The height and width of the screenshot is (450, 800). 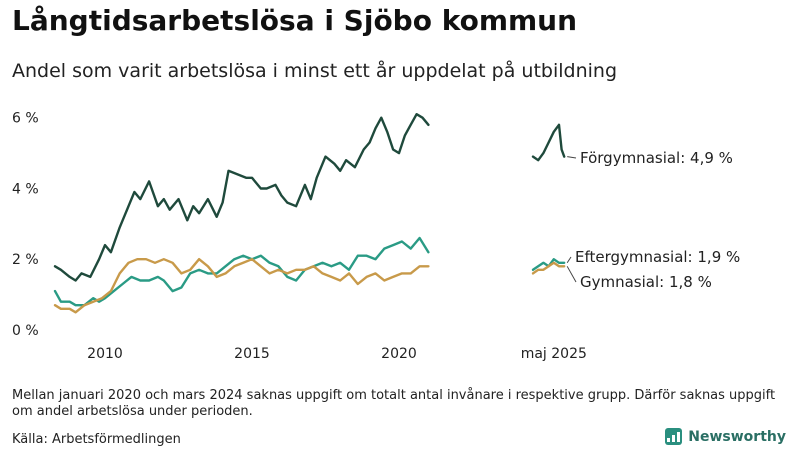 What do you see at coordinates (656, 158) in the screenshot?
I see `series-end-label: Förgymnasial: 4,9 %` at bounding box center [656, 158].